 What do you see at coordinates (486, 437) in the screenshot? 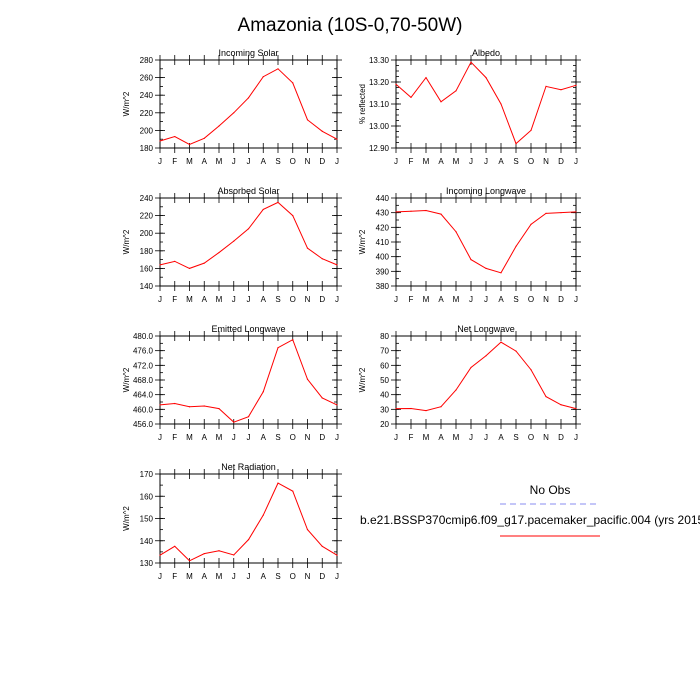
I see `panel-6-xtick-label: J` at bounding box center [486, 437].